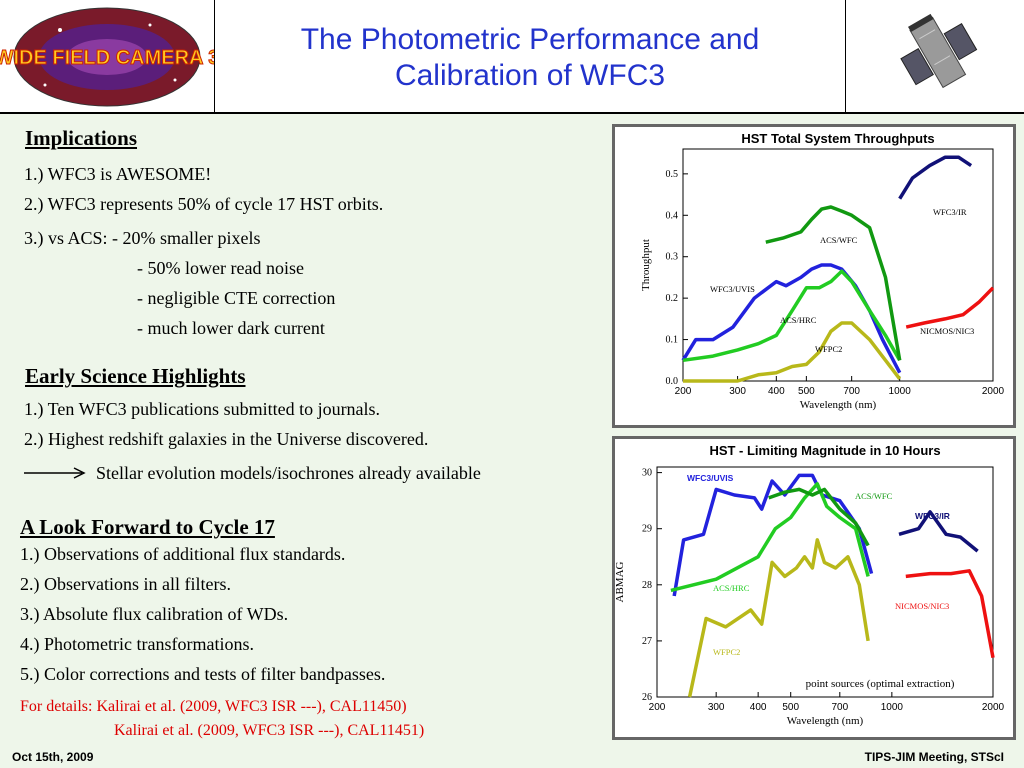 This screenshot has width=1024, height=768. I want to click on y-tick-label: 0.2, so click(672, 298).